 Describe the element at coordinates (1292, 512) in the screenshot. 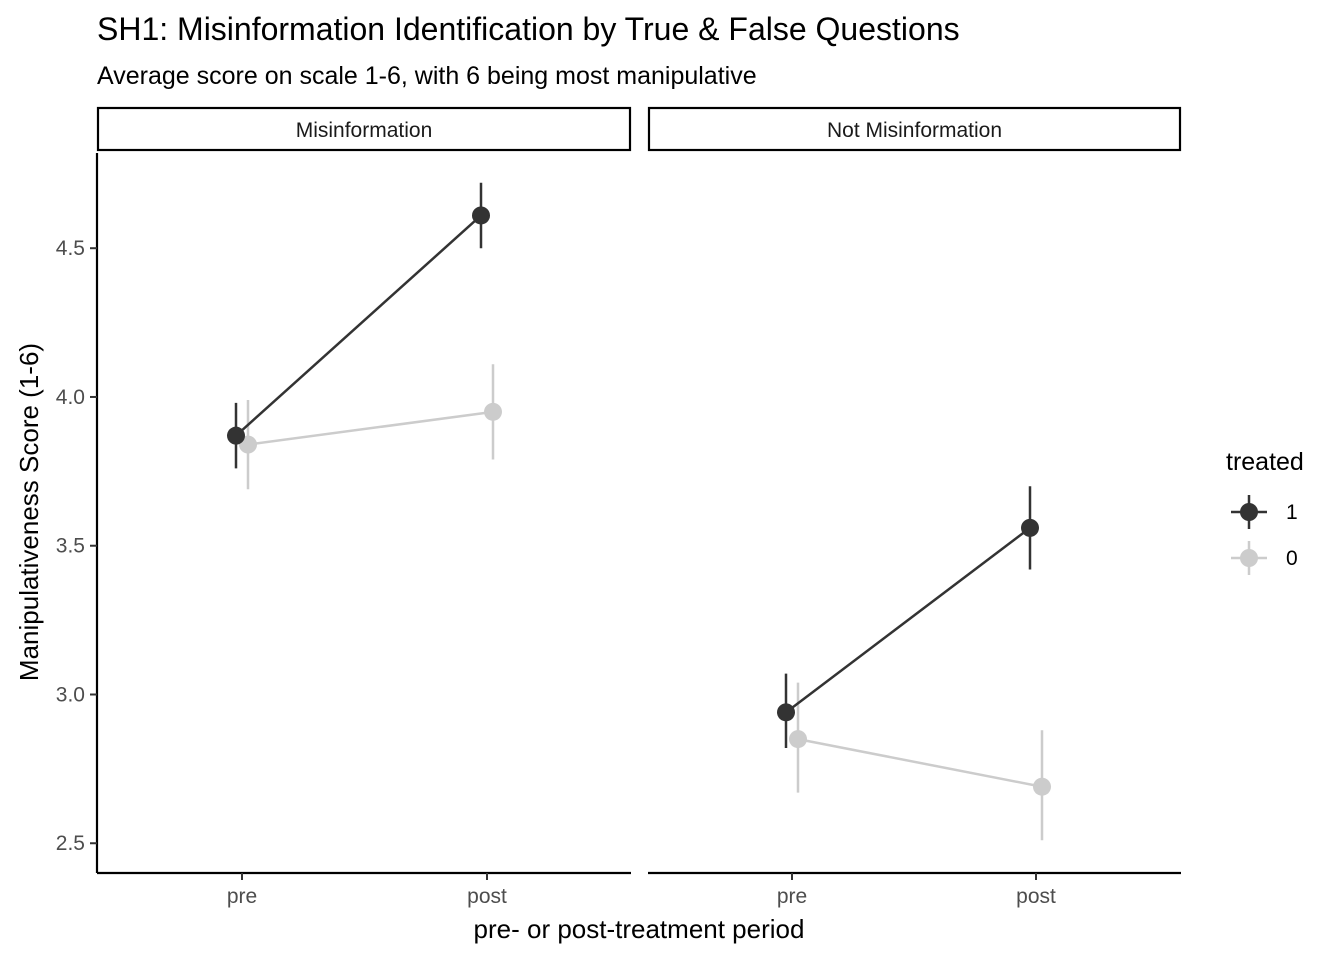

I see `legend-label: 1` at that location.